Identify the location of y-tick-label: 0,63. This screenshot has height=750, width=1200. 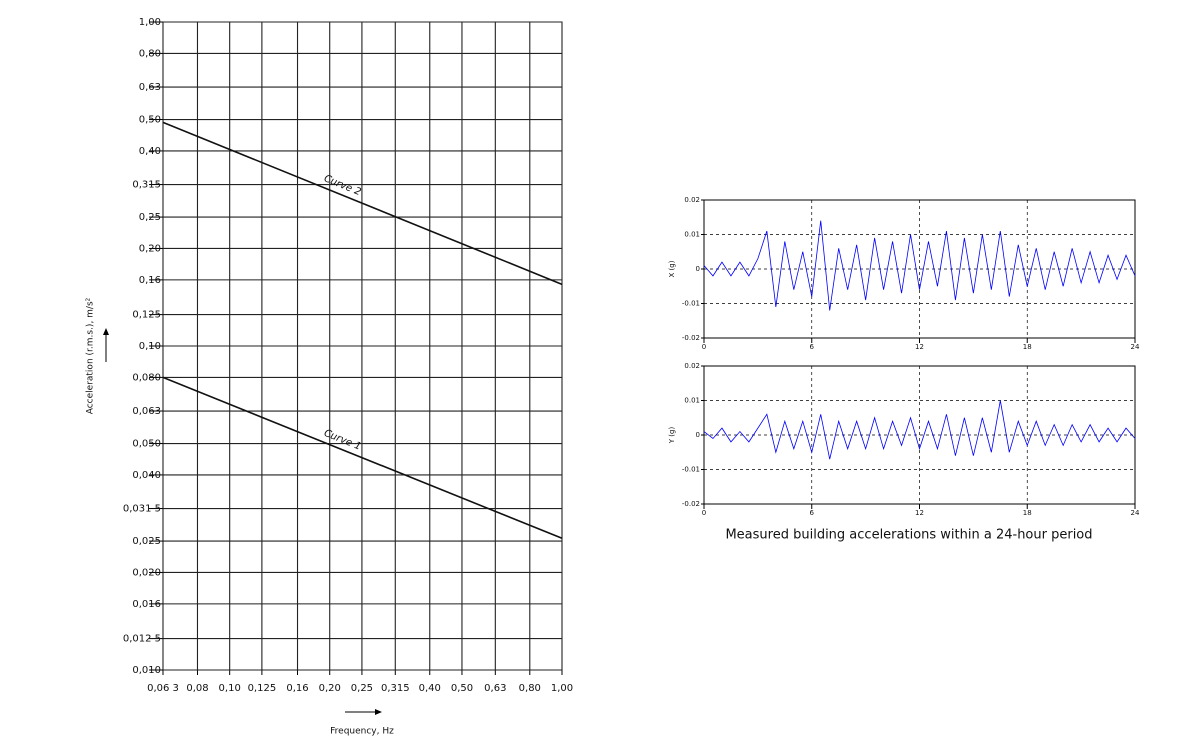
(150, 87).